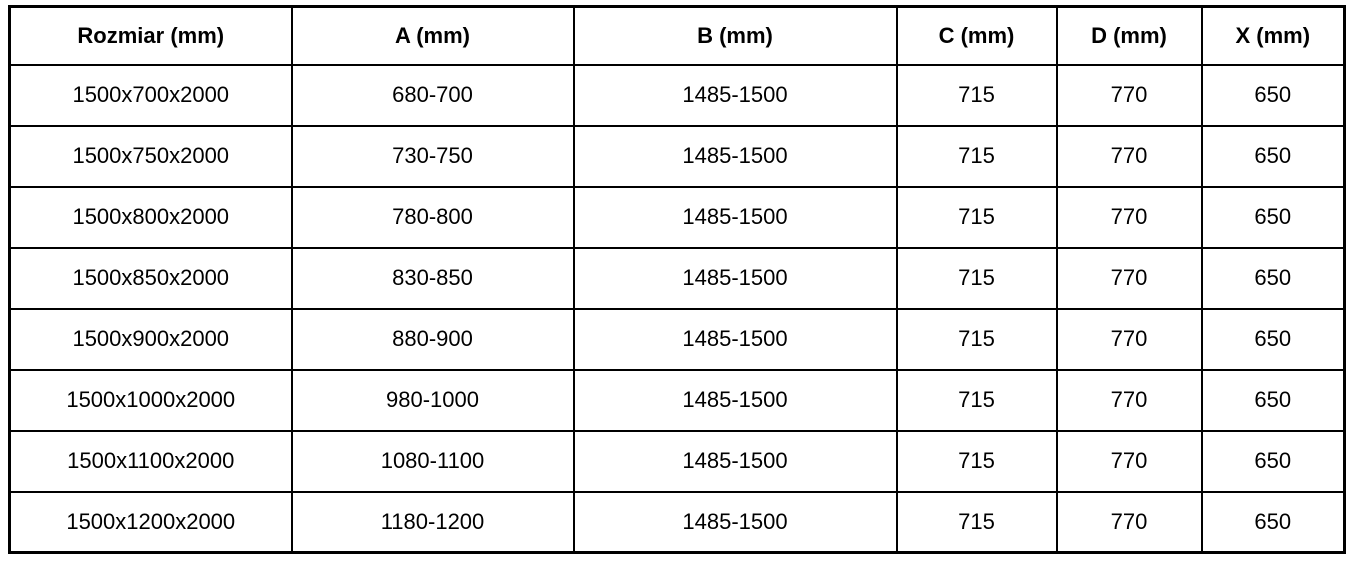 The width and height of the screenshot is (1349, 583). Describe the element at coordinates (432, 95) in the screenshot. I see `cell-a: 680-700` at that location.